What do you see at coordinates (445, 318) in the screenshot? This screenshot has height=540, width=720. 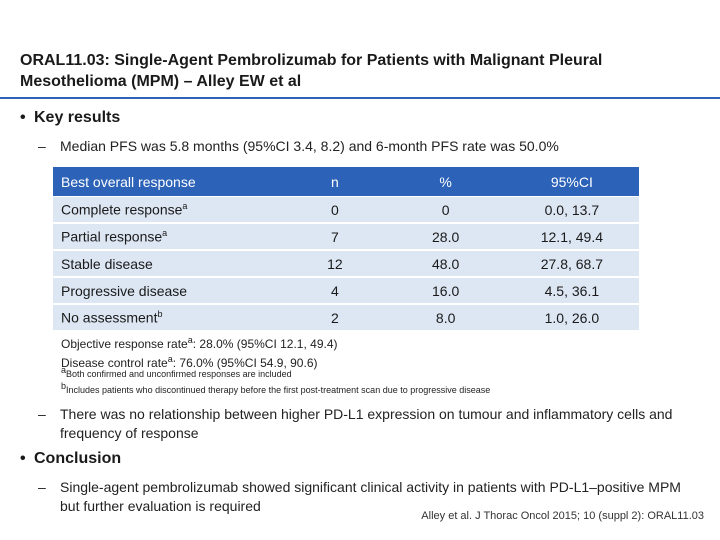 I see `row-percent: 8.0` at bounding box center [445, 318].